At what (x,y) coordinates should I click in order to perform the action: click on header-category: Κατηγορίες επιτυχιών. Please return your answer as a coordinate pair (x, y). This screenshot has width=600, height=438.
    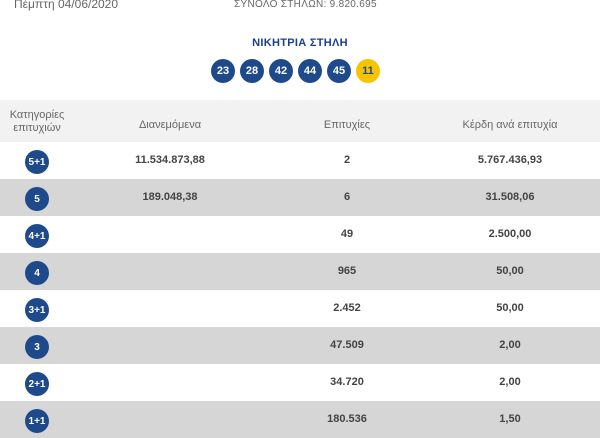
    Looking at the image, I should click on (37, 121).